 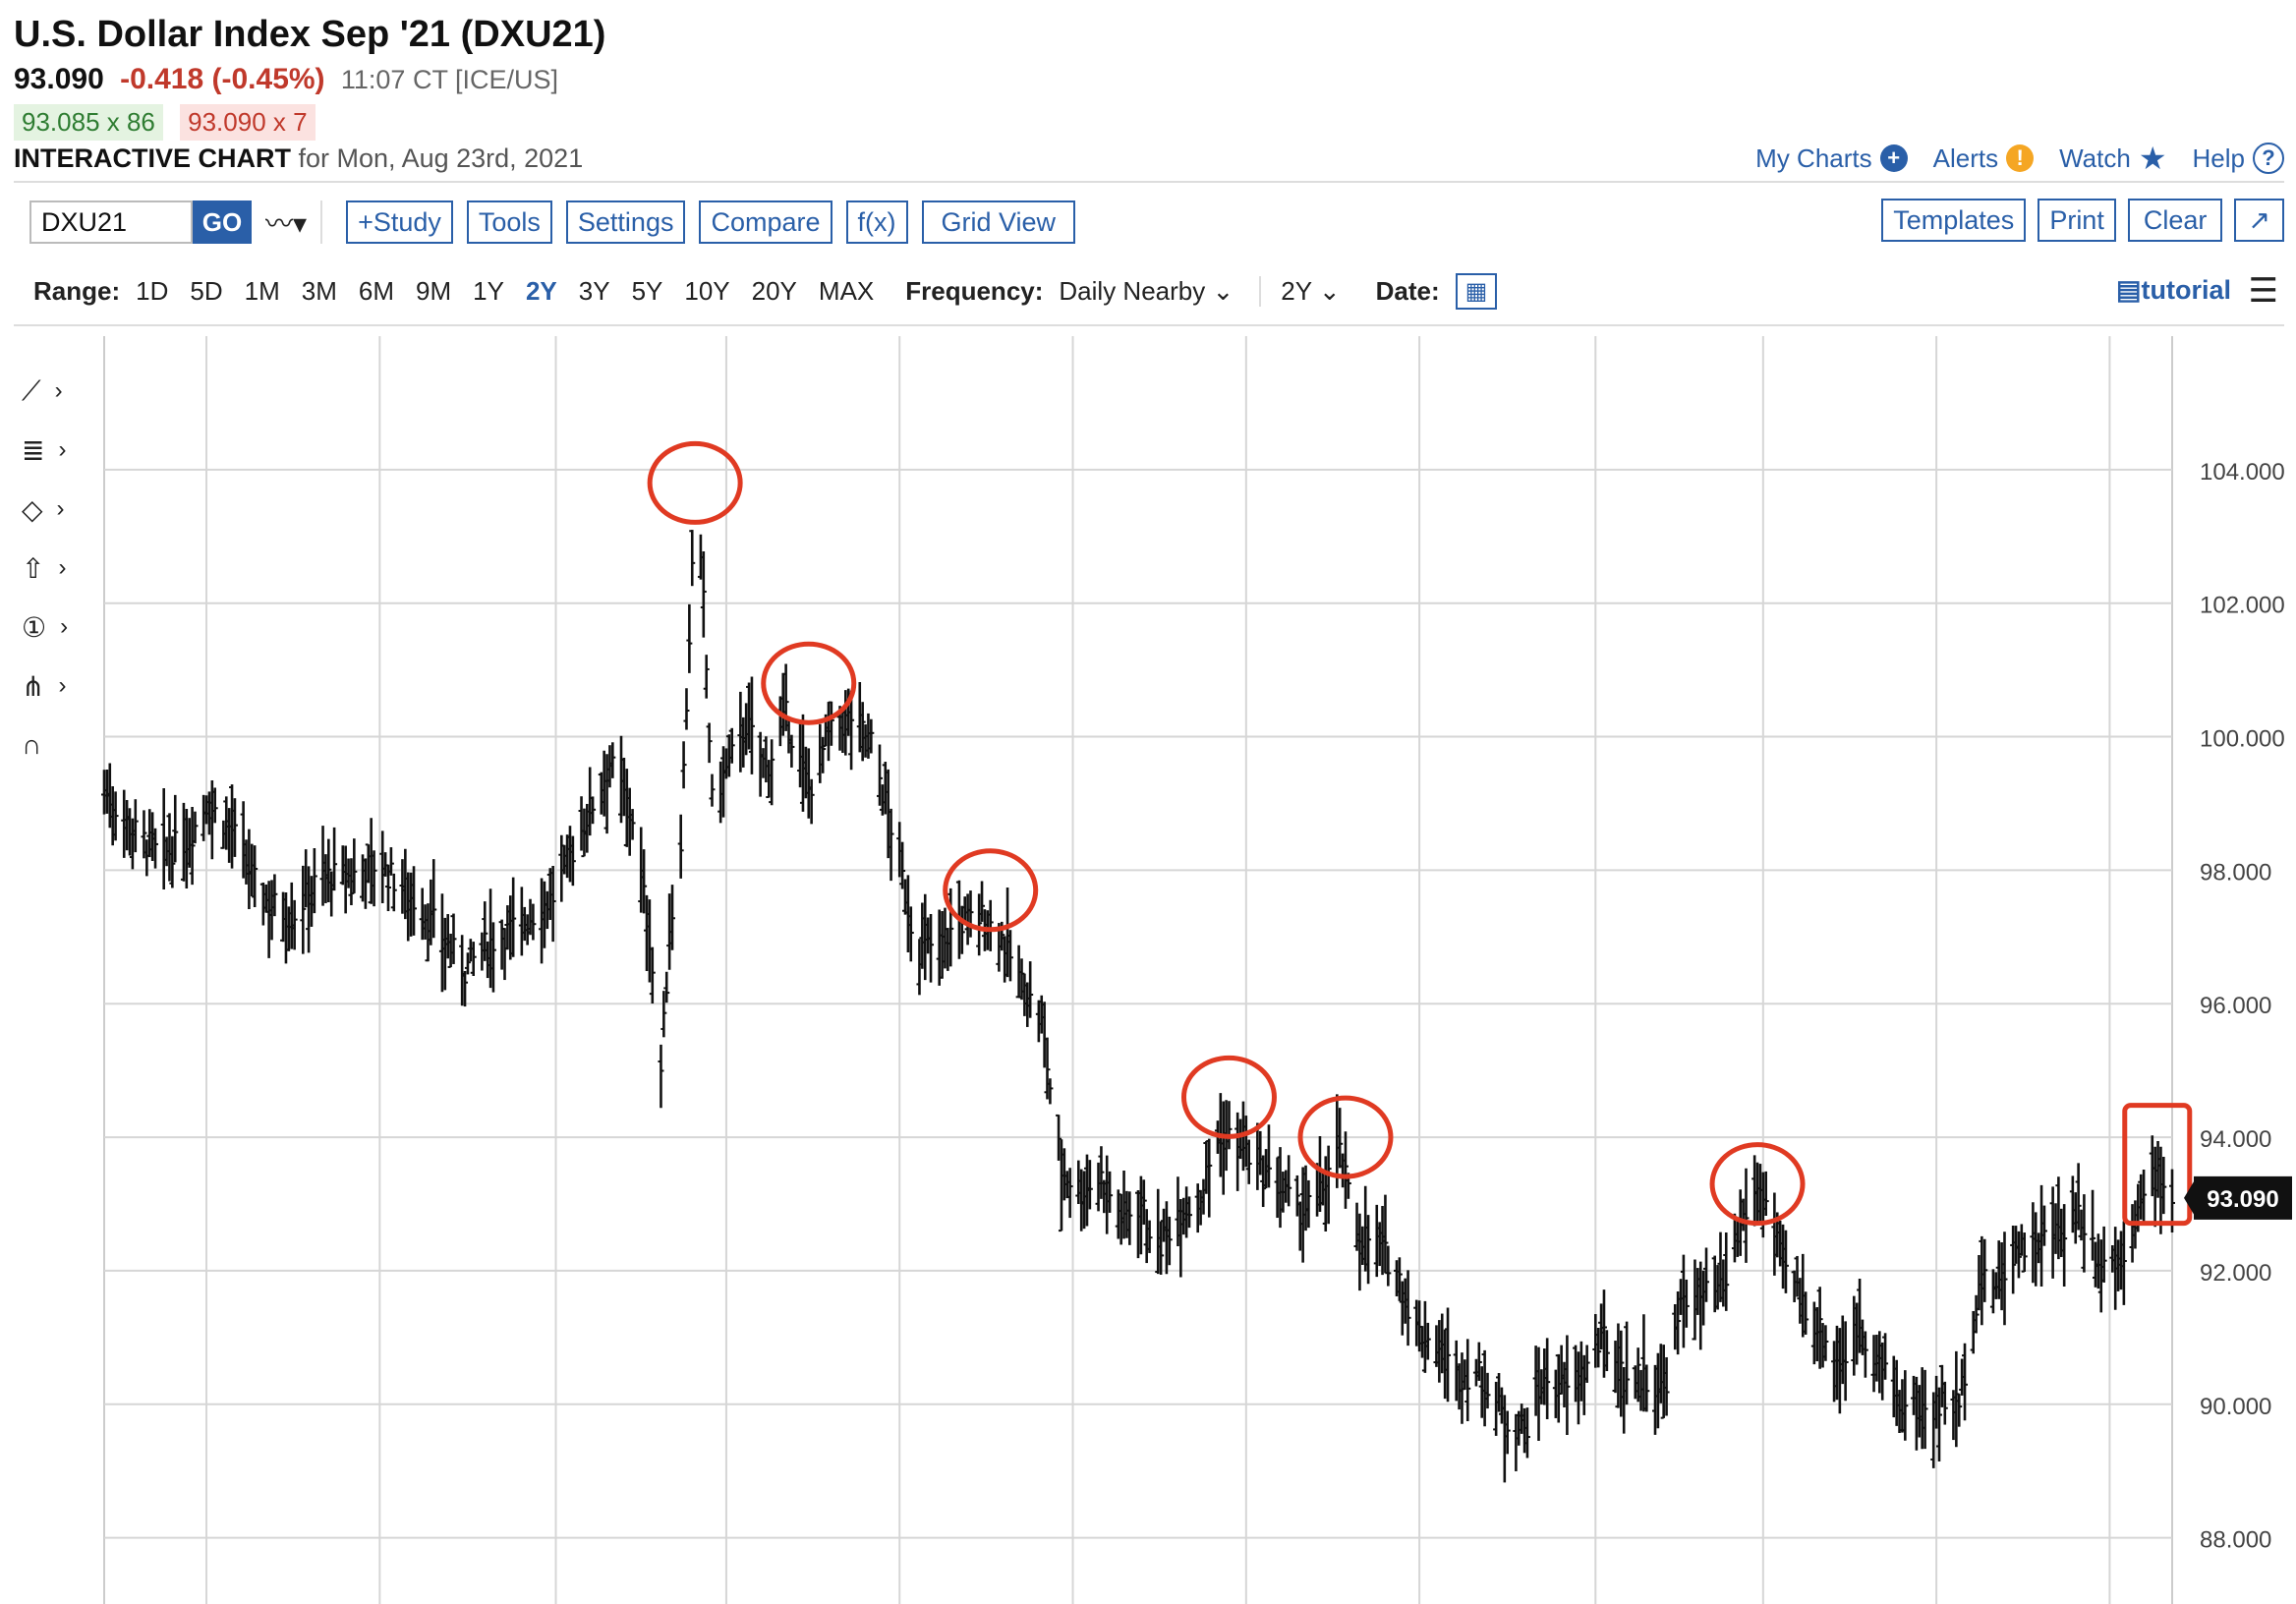 What do you see at coordinates (975, 290) in the screenshot?
I see `frequency-label: Frequency:` at bounding box center [975, 290].